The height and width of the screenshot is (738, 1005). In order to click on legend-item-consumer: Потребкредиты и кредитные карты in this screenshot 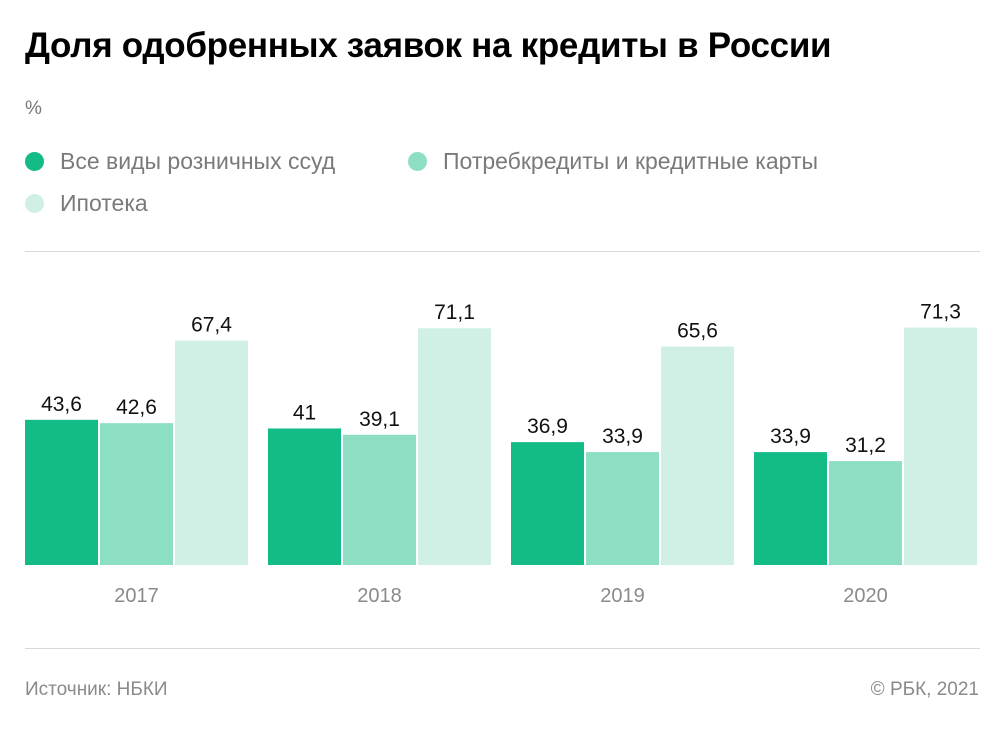, I will do `click(613, 161)`.